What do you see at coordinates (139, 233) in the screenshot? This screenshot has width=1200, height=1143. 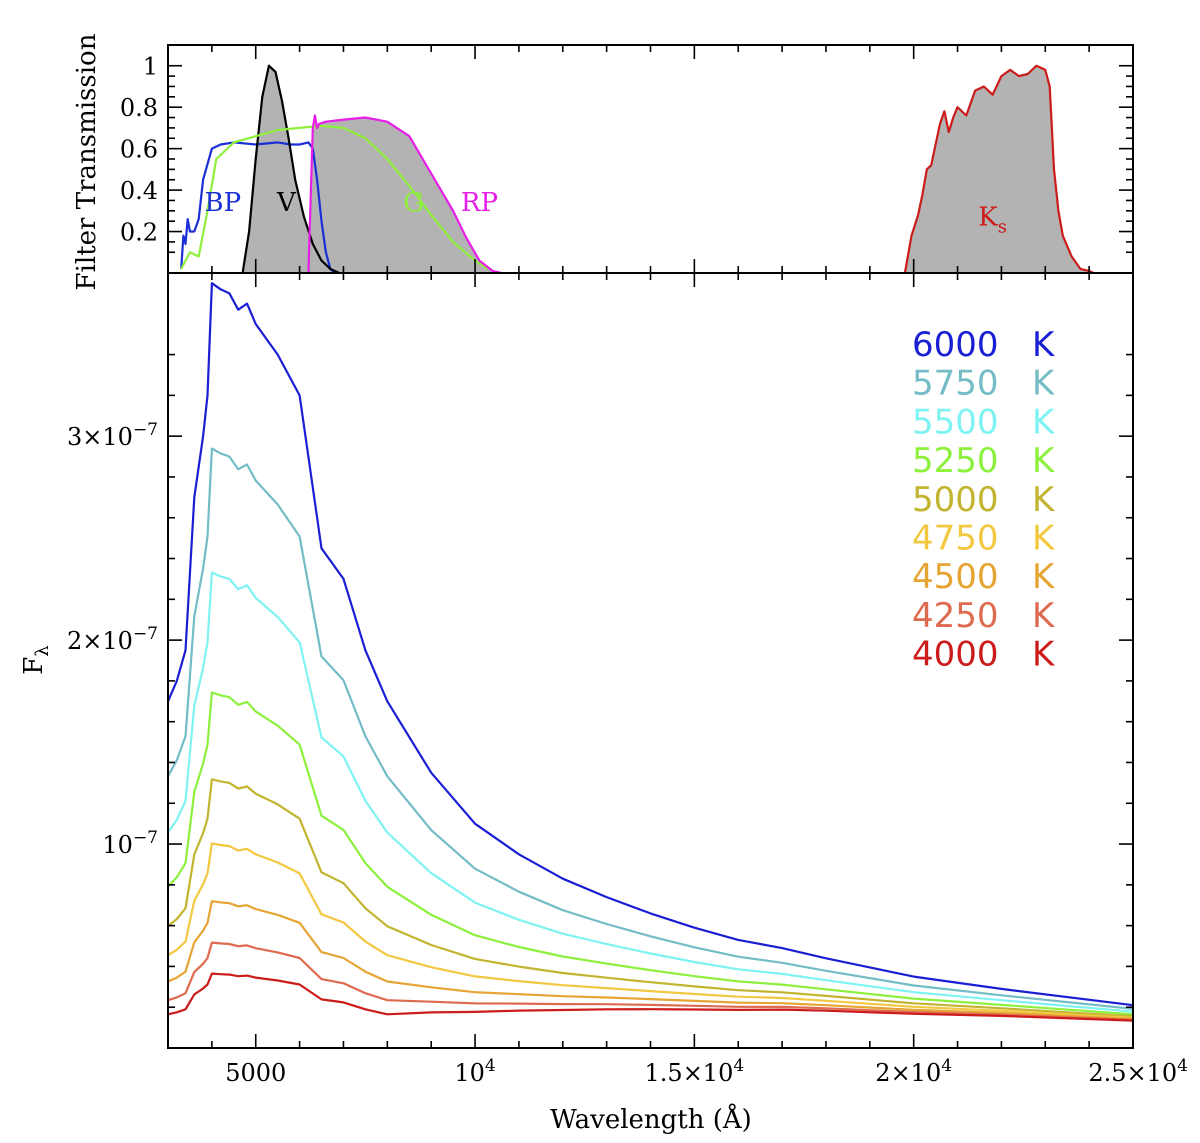 I see `top-y-tick-label: 0.2` at bounding box center [139, 233].